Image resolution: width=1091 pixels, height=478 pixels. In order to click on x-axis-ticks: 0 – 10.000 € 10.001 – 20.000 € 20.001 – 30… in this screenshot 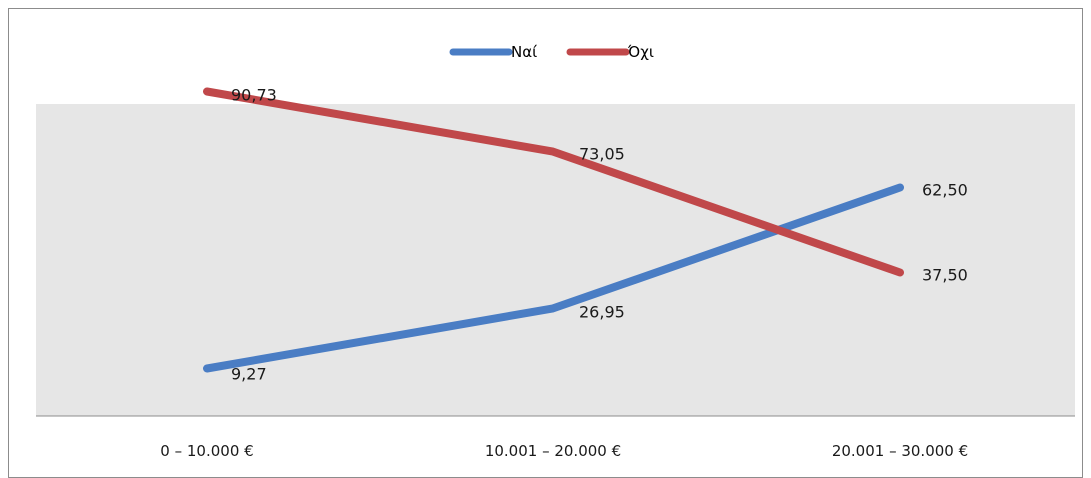, I will do `click(564, 451)`.